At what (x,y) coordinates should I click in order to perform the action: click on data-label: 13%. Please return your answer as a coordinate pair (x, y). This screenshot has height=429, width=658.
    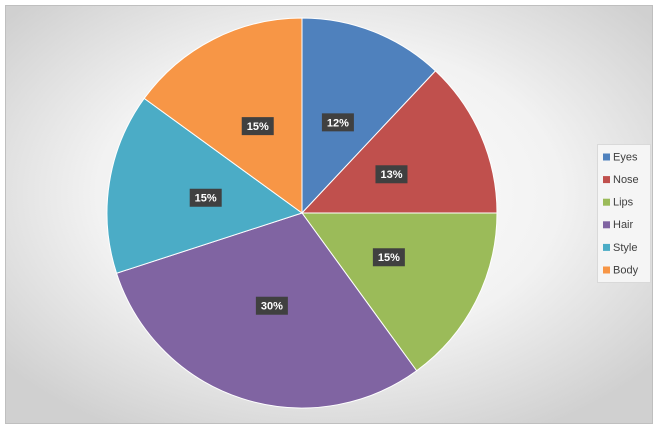
    Looking at the image, I should click on (391, 175).